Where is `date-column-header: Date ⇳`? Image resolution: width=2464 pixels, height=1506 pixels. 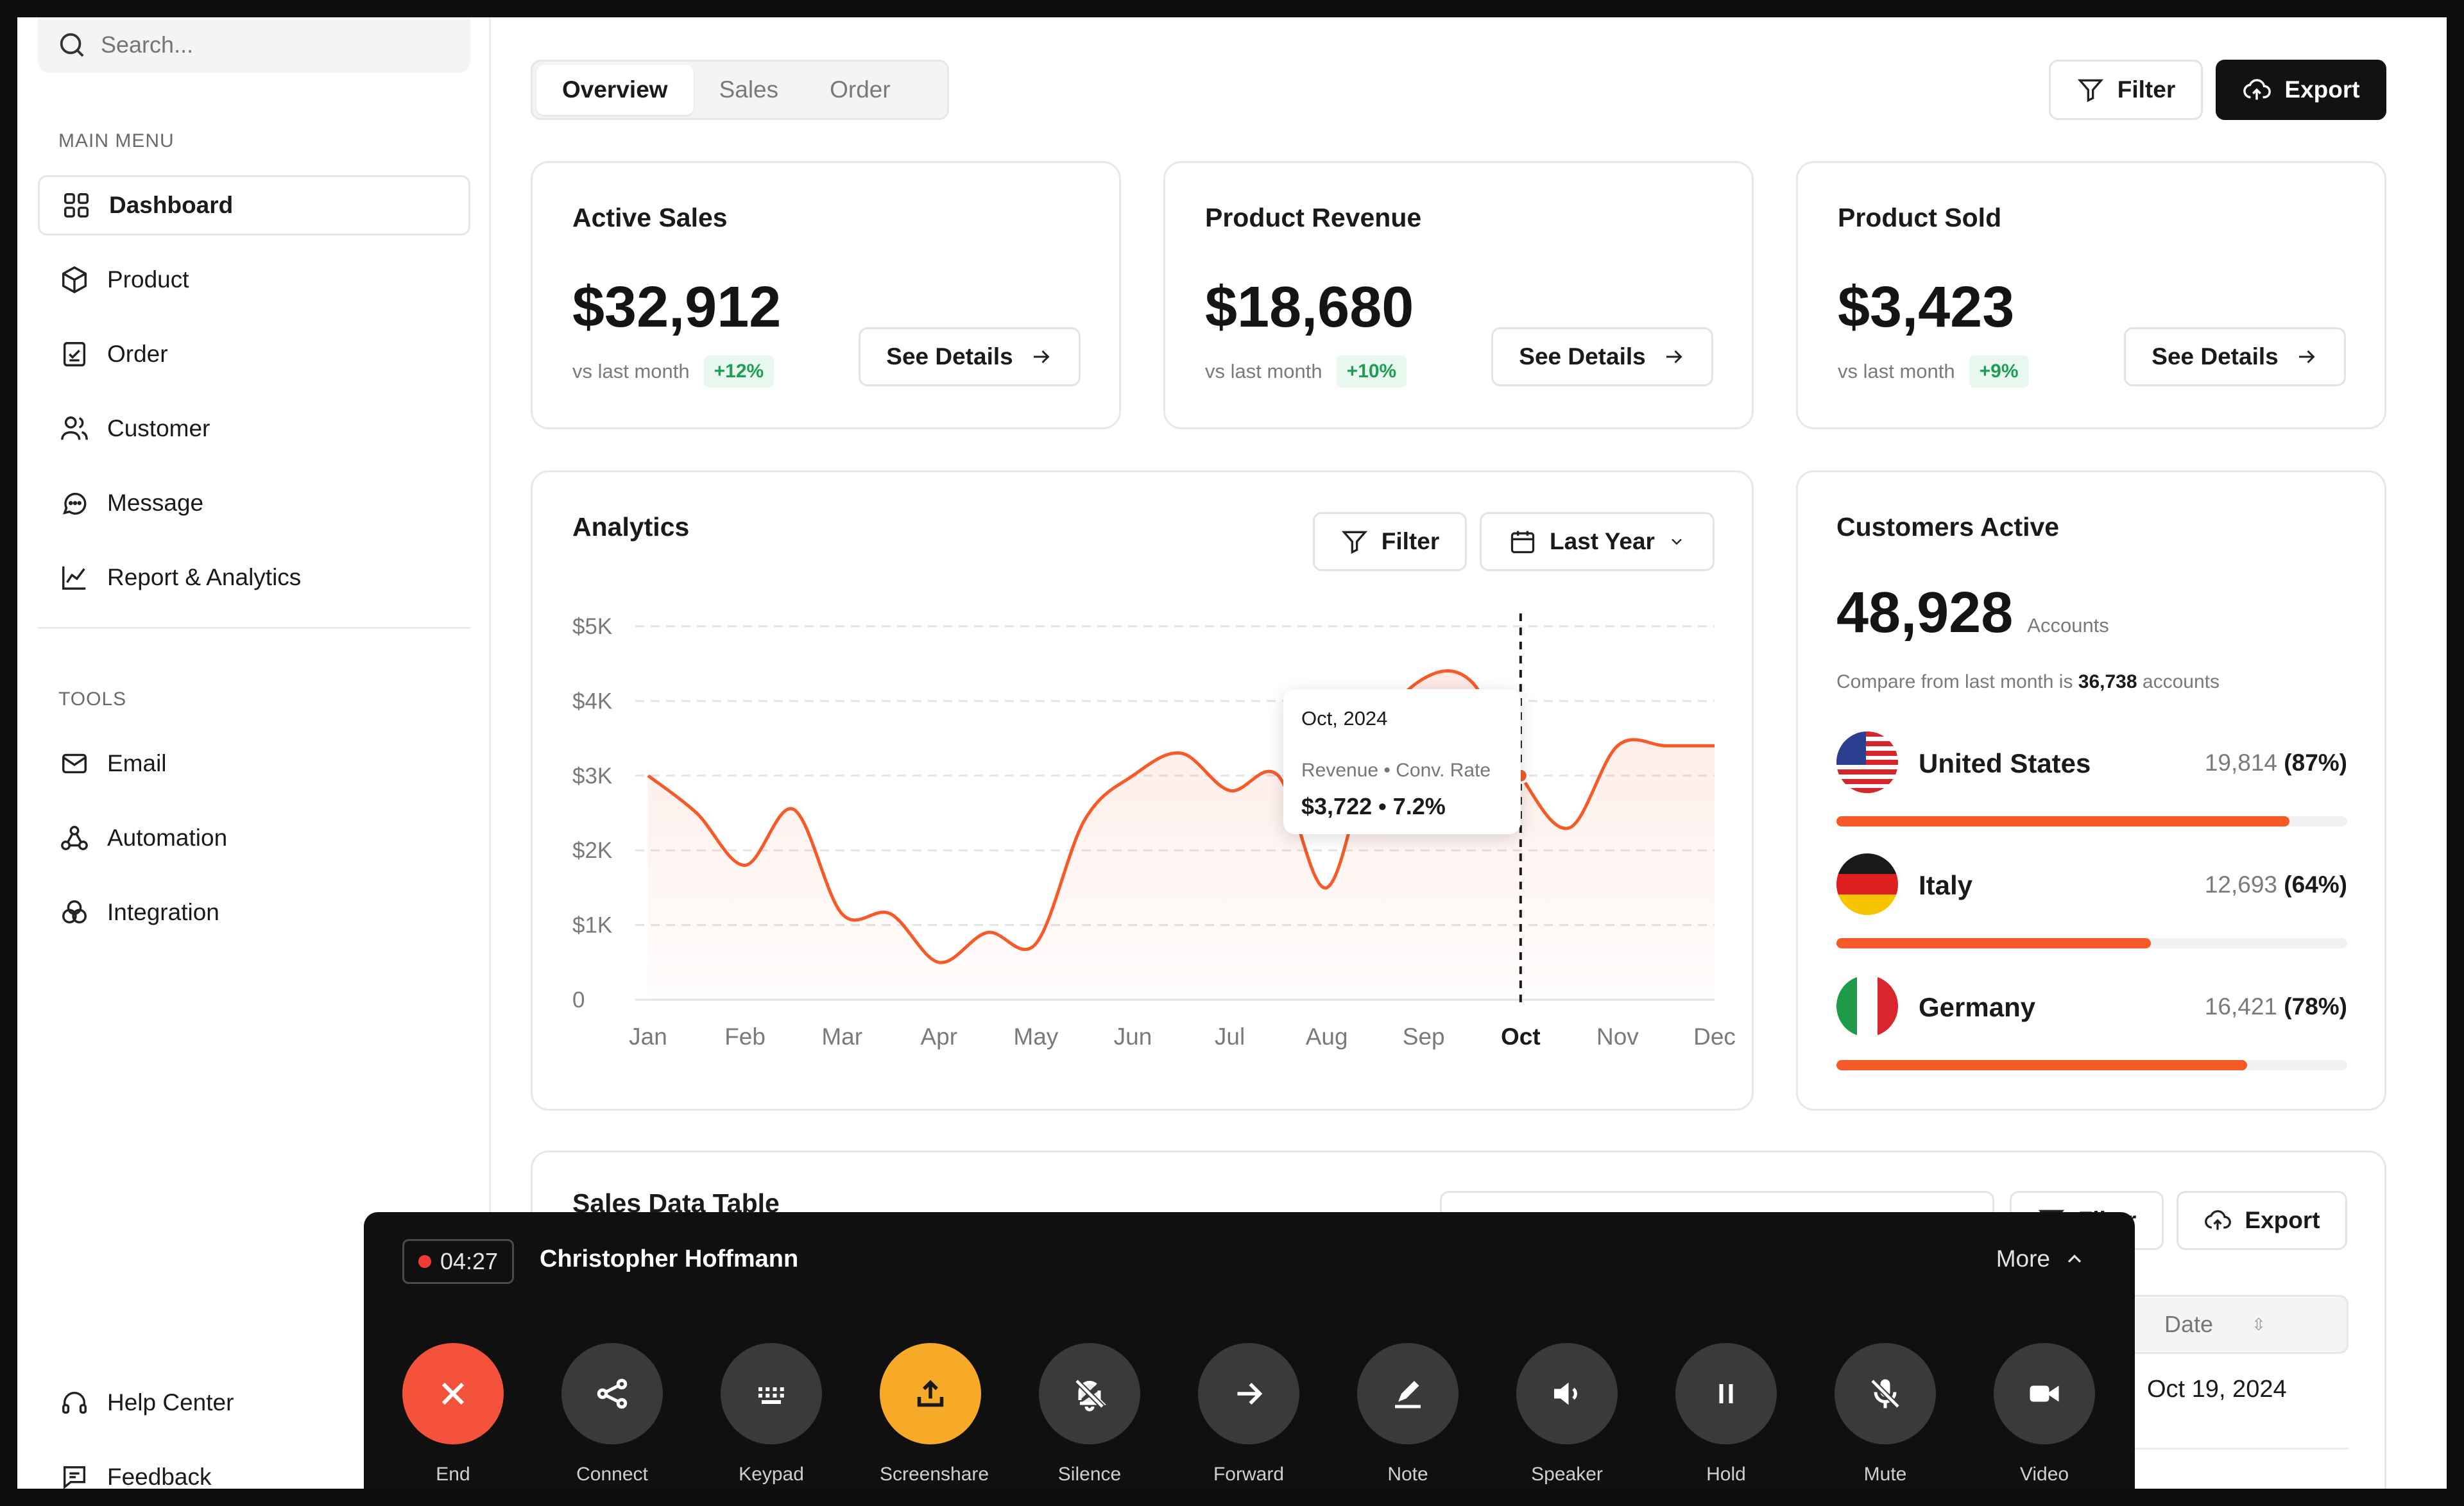 date-column-header: Date ⇳ is located at coordinates (2226, 1324).